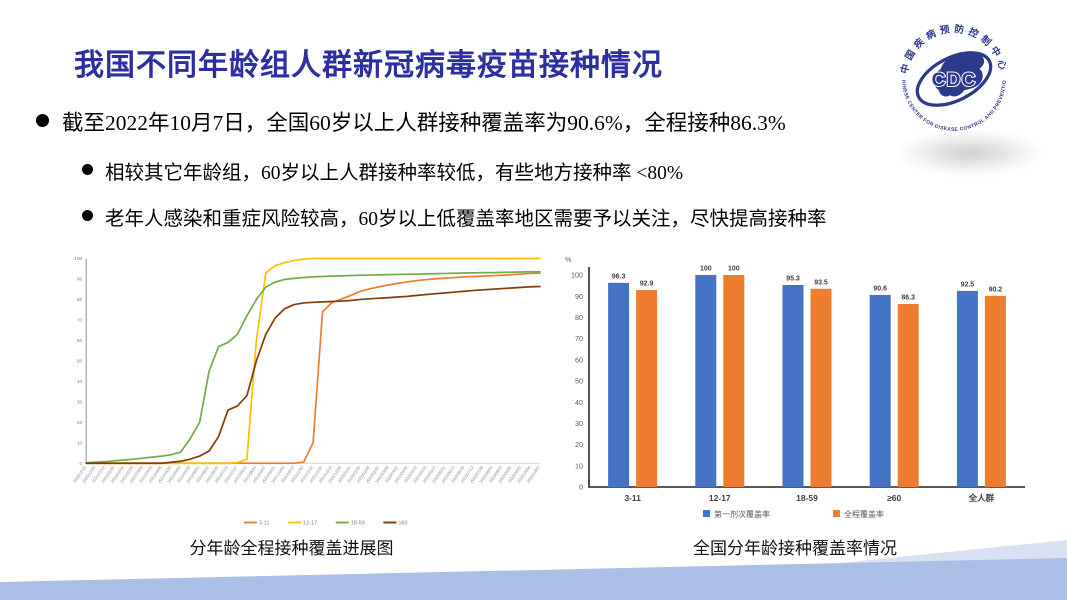 The width and height of the screenshot is (1067, 600). I want to click on bullet-text-sub1: 相较其它年龄组，60岁以上人群接种率较低，有些地方接种率 <80%, so click(394, 173).